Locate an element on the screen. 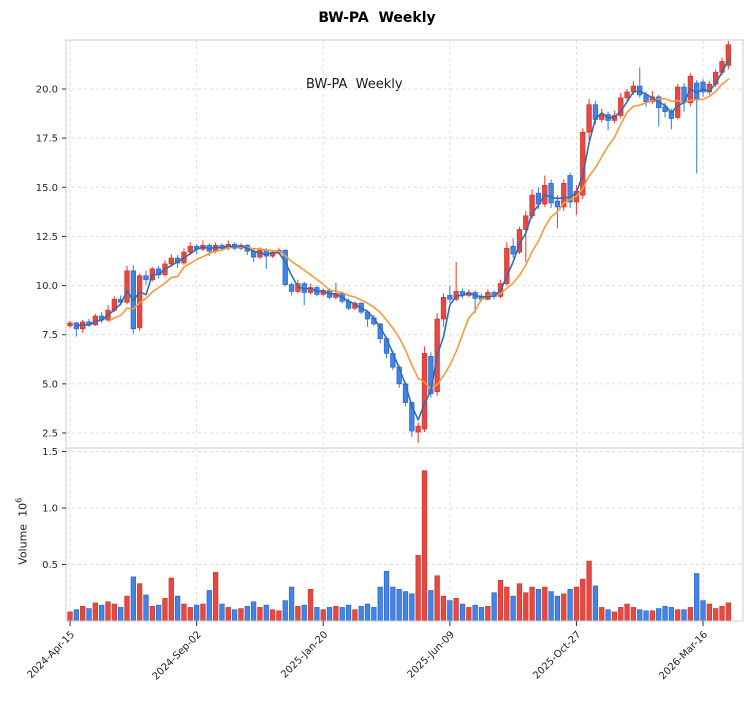  volume-tick-label: 1.5 is located at coordinates (50, 452).